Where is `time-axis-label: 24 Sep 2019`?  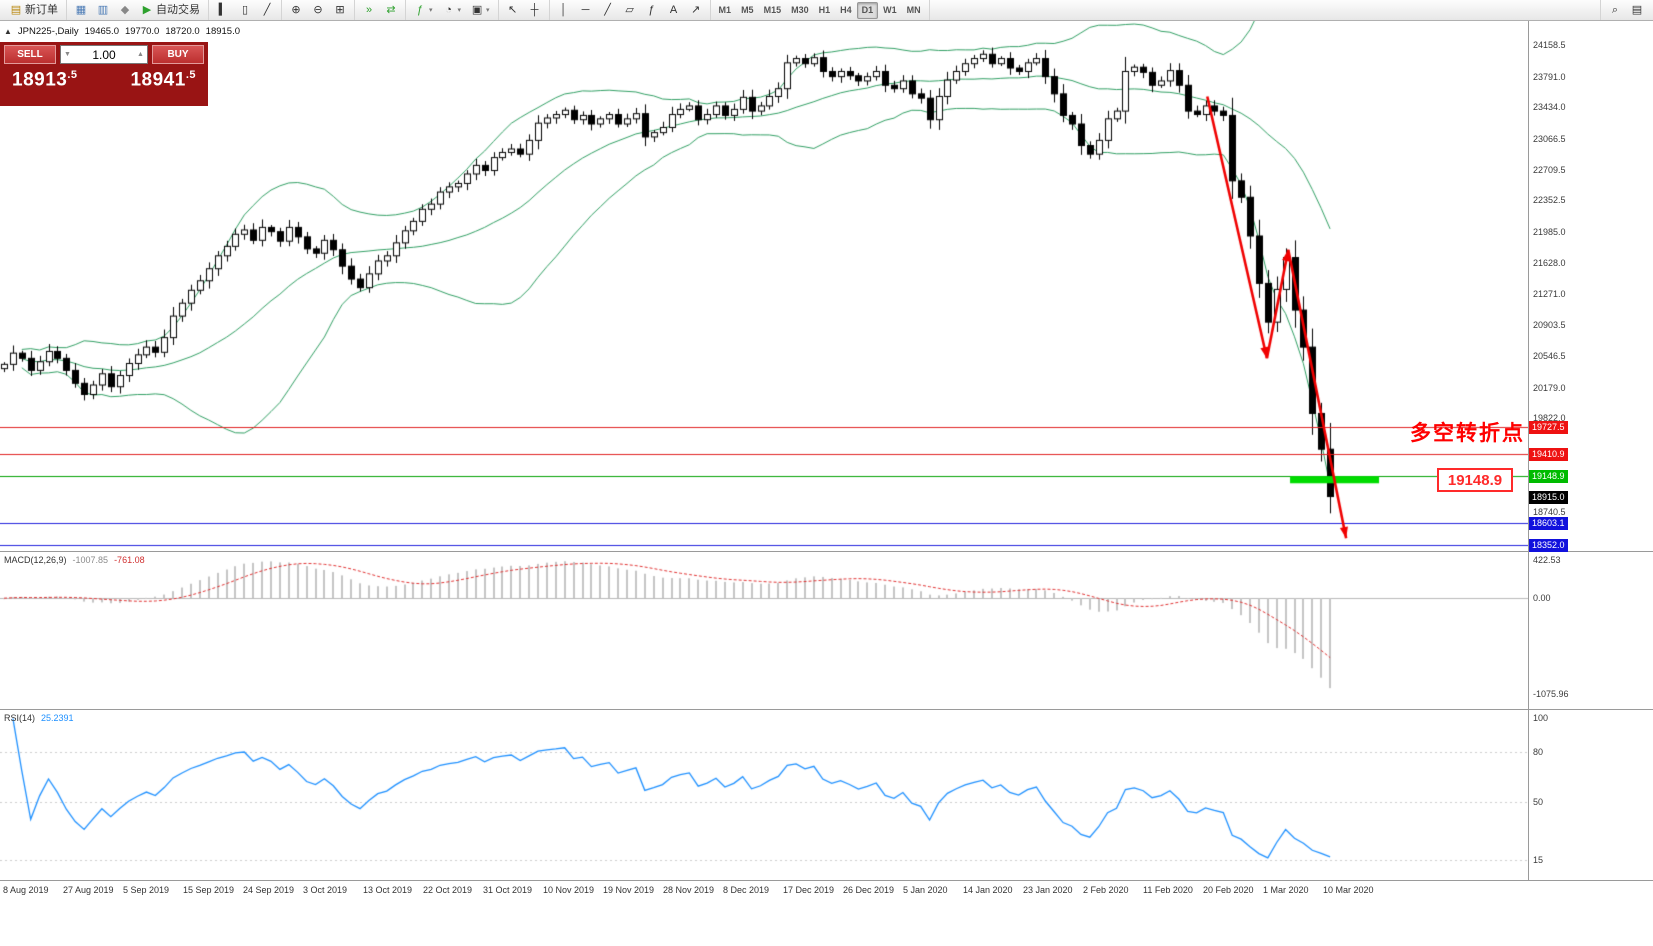 time-axis-label: 24 Sep 2019 is located at coordinates (269, 890).